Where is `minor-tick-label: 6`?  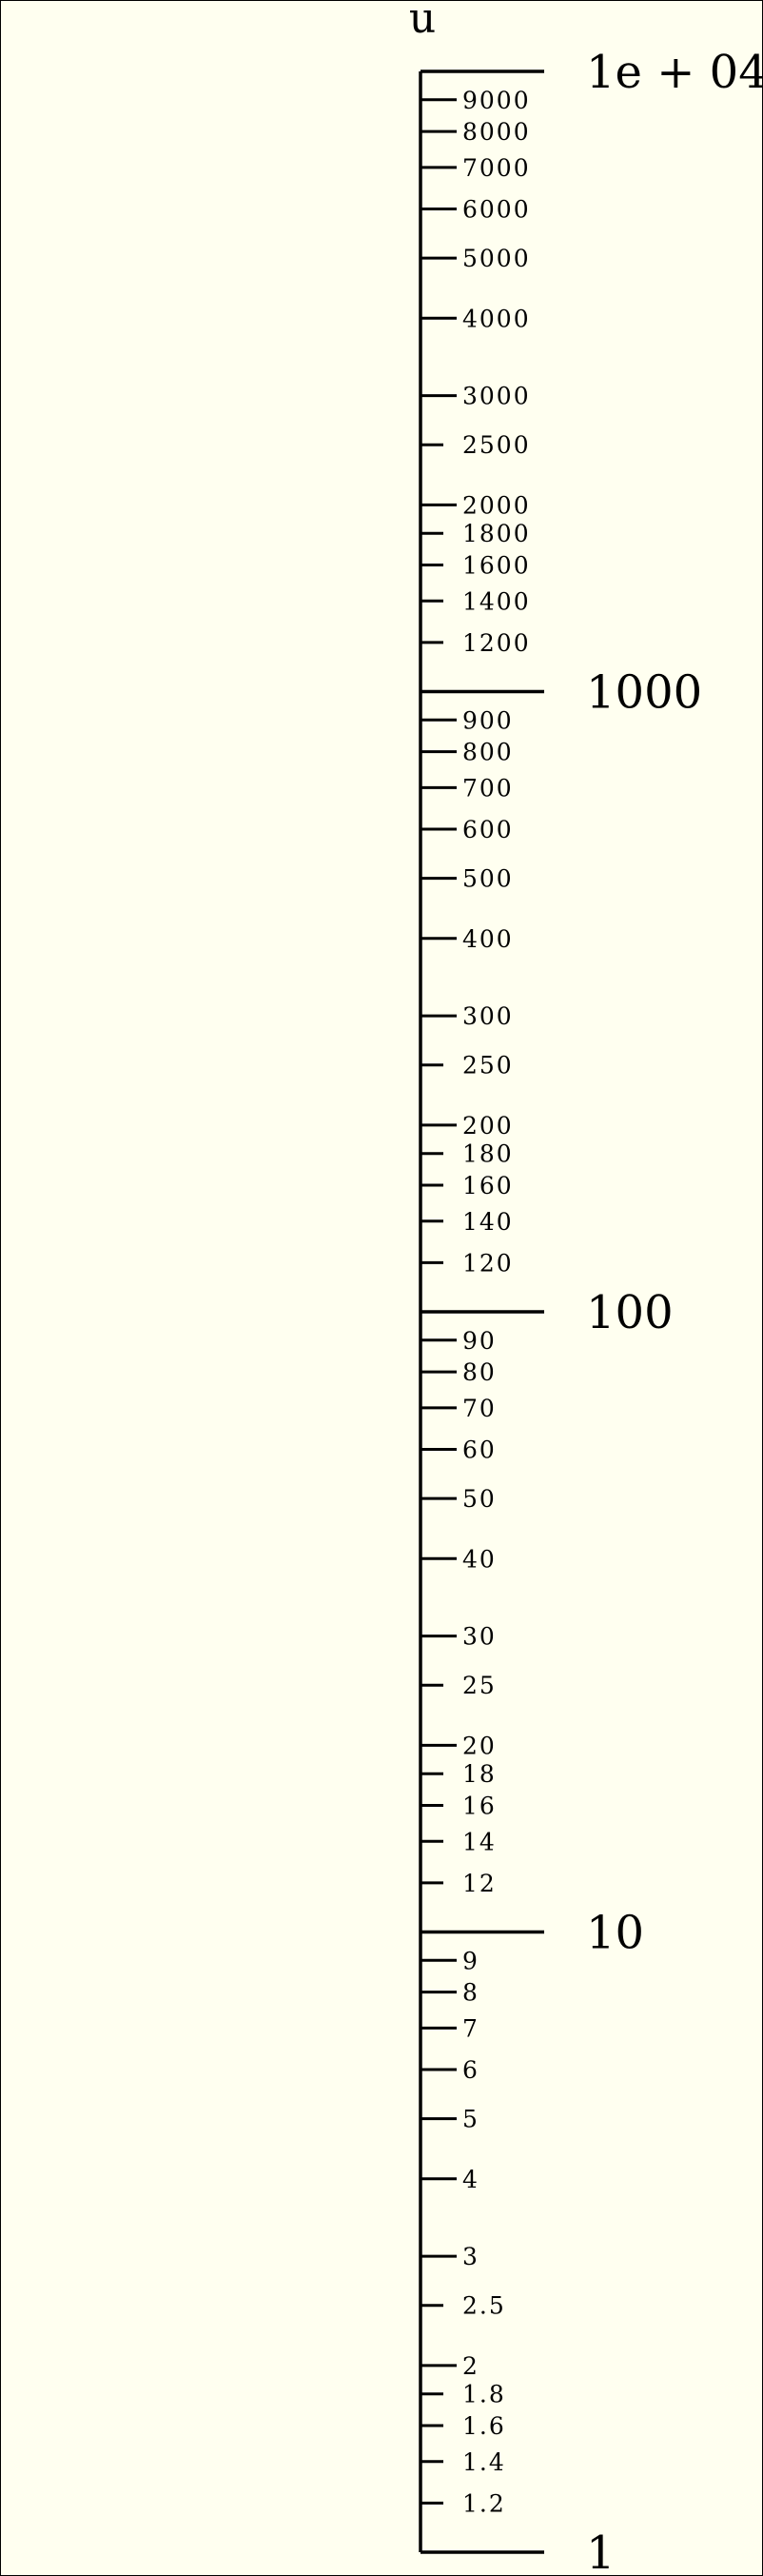 minor-tick-label: 6 is located at coordinates (470, 2070).